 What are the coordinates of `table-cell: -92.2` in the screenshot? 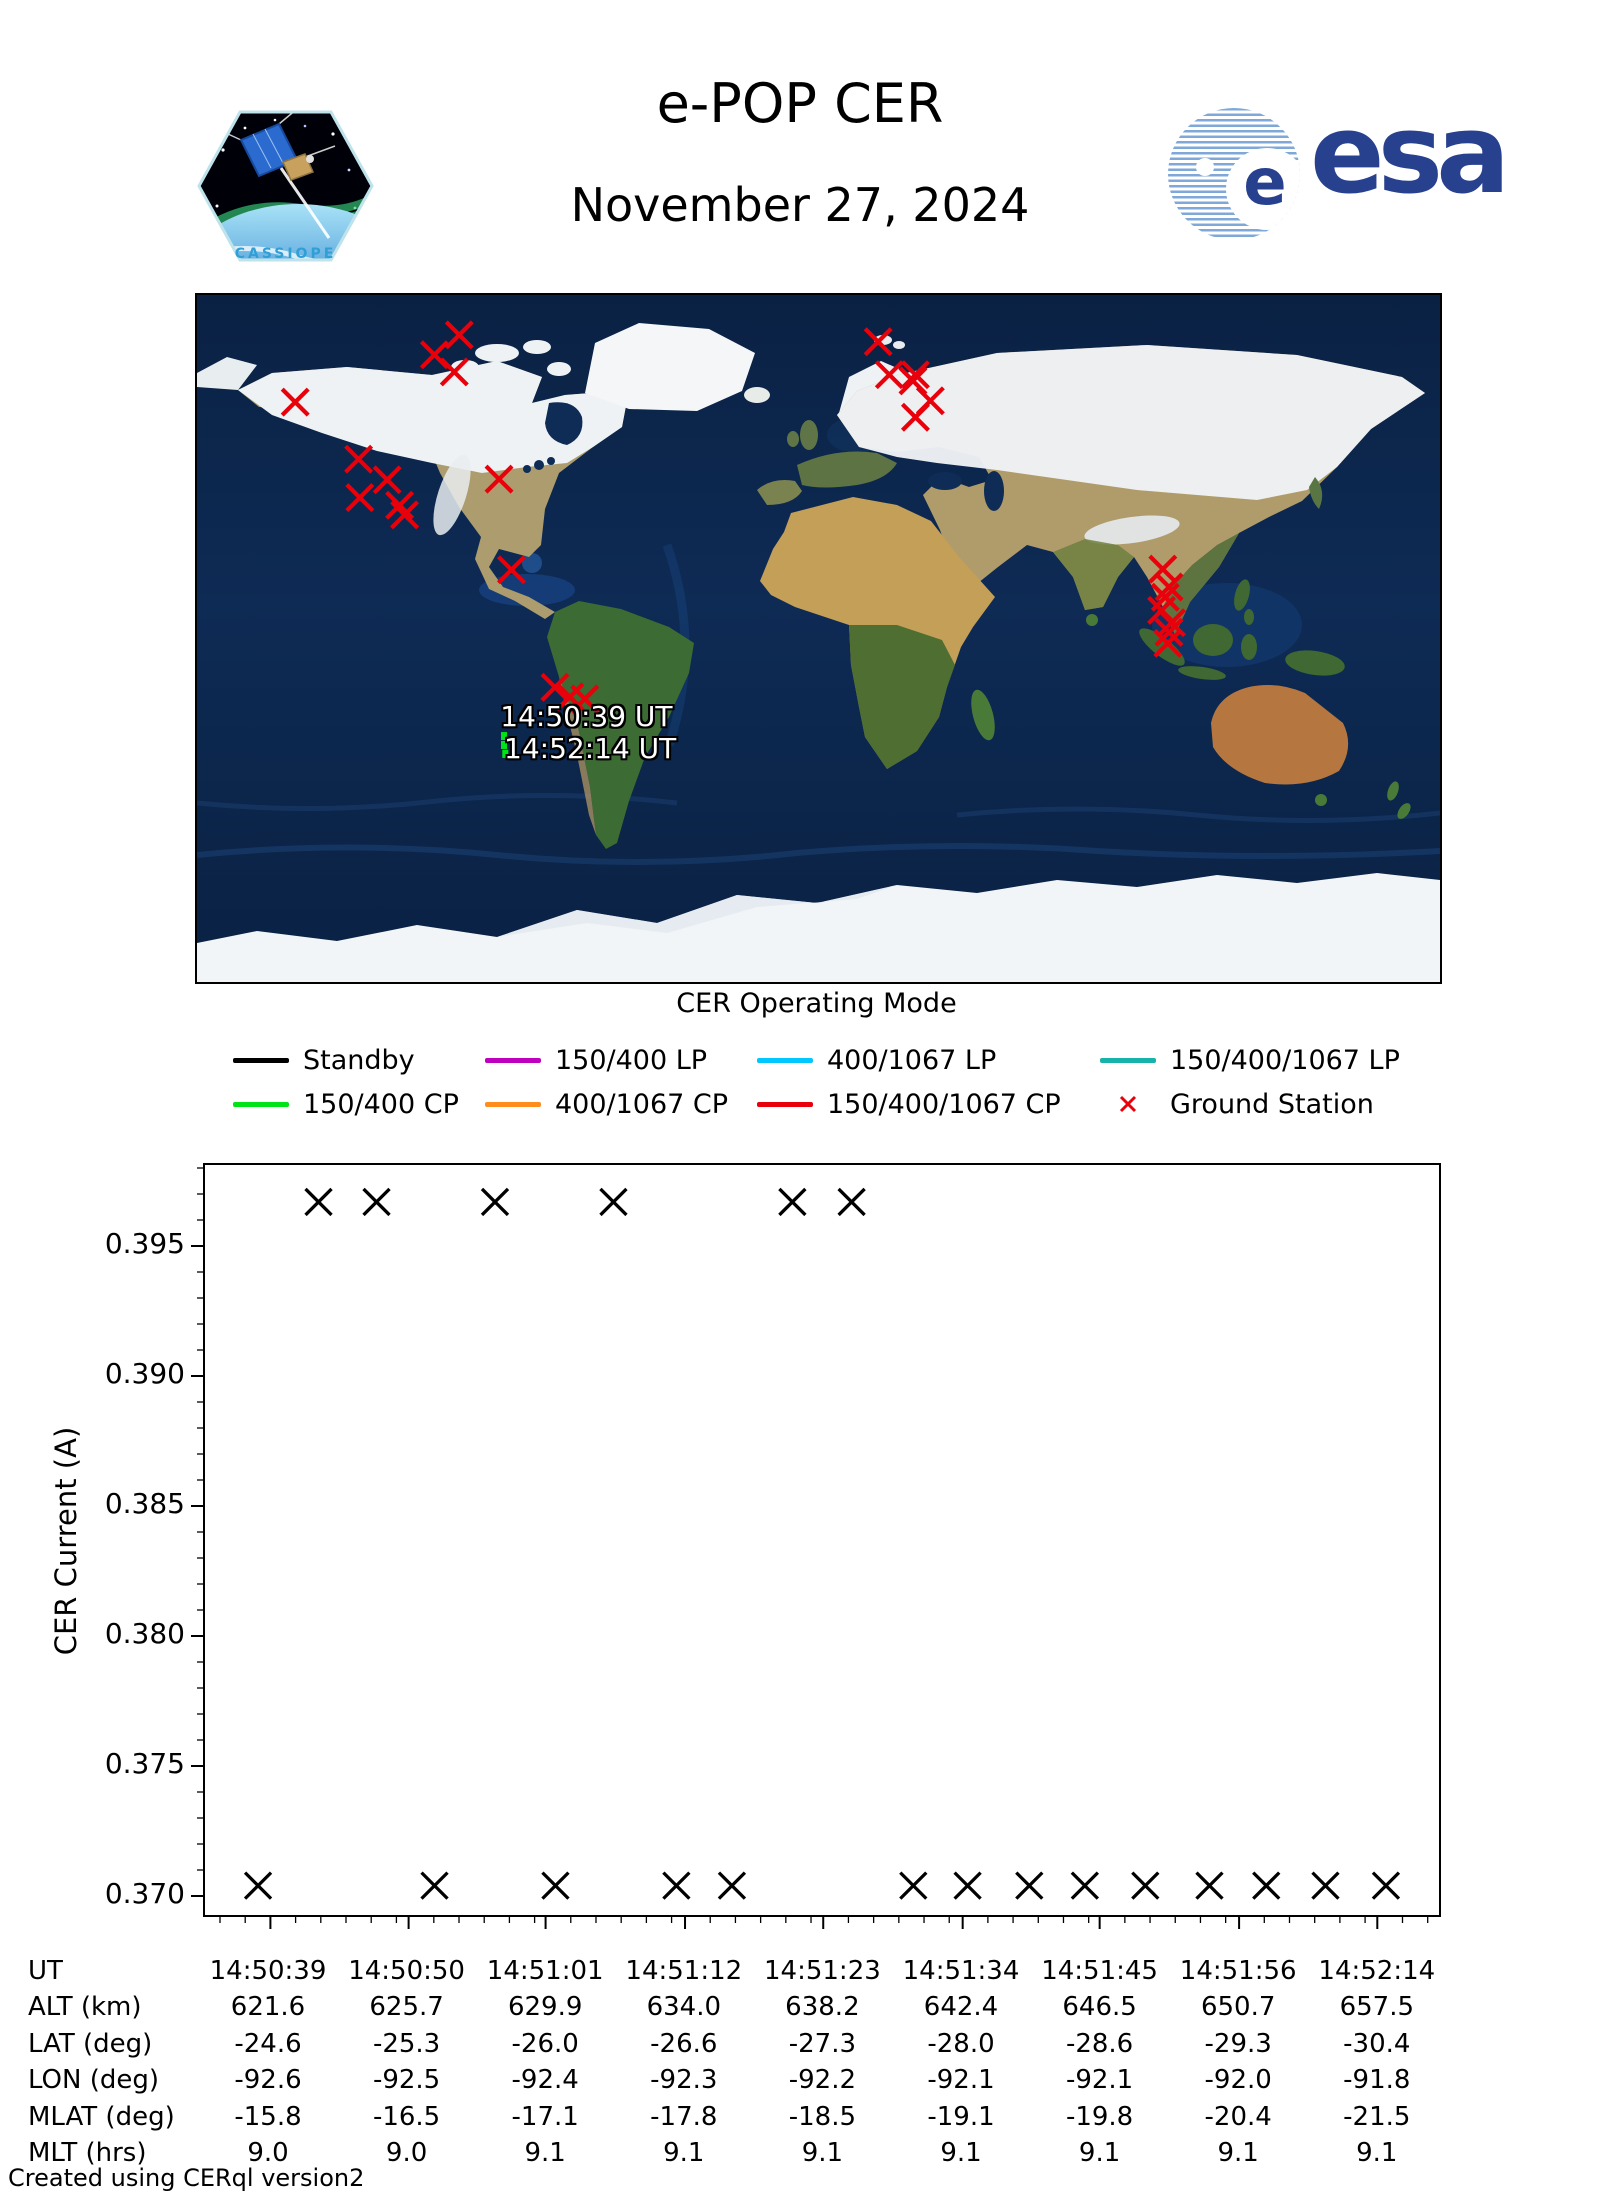 It's located at (822, 2080).